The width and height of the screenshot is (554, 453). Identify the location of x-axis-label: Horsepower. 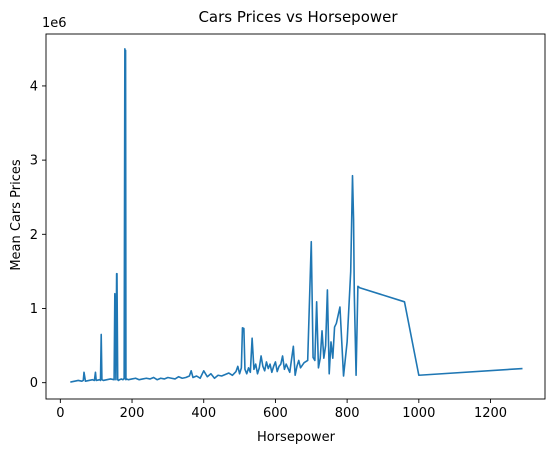
(296, 437).